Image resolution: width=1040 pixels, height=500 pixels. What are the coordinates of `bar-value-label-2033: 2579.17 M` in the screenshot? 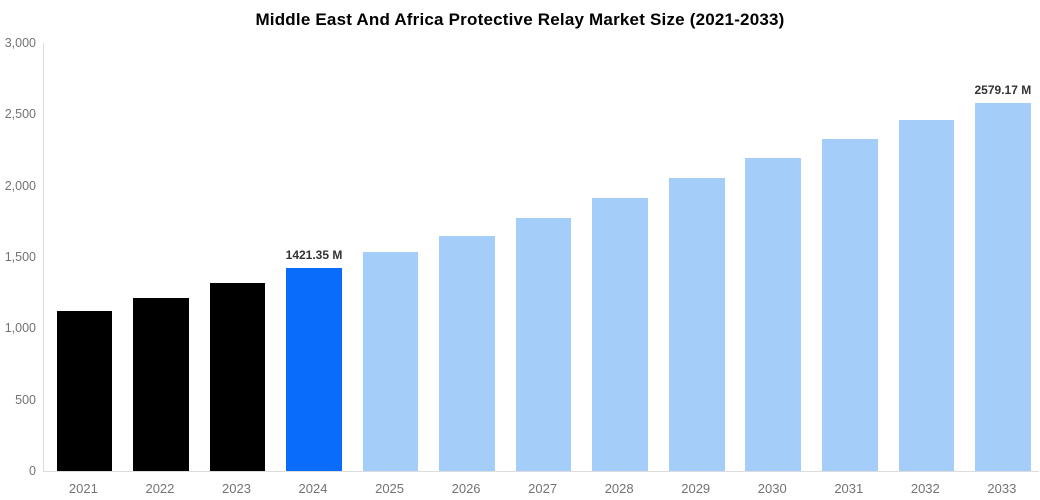 It's located at (1003, 90).